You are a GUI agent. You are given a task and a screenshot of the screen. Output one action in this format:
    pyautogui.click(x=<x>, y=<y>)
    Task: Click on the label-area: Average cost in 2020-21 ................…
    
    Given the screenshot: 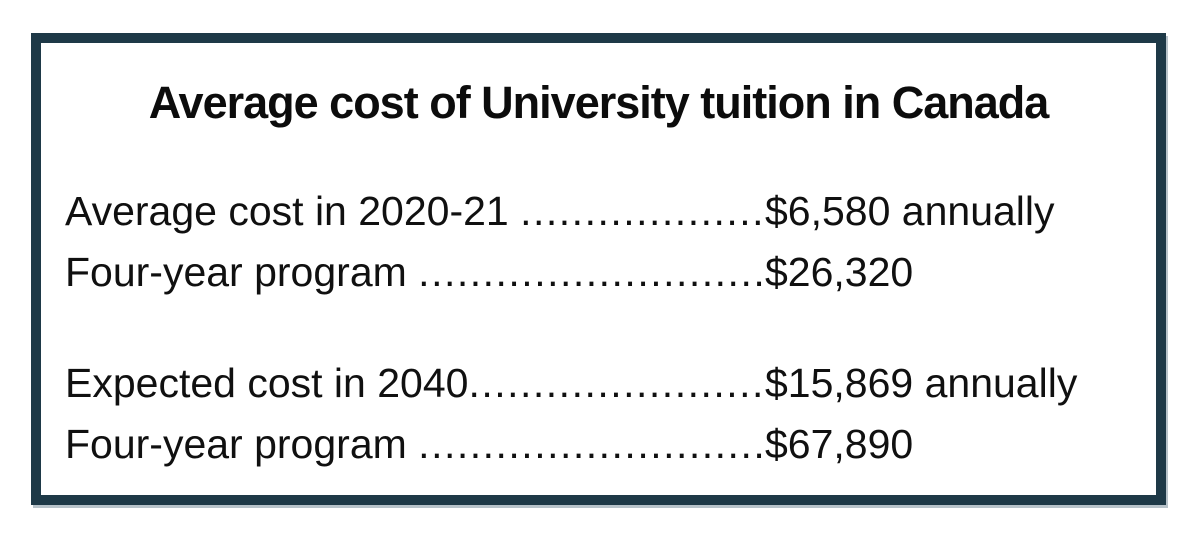 What is the action you would take?
    pyautogui.click(x=415, y=211)
    